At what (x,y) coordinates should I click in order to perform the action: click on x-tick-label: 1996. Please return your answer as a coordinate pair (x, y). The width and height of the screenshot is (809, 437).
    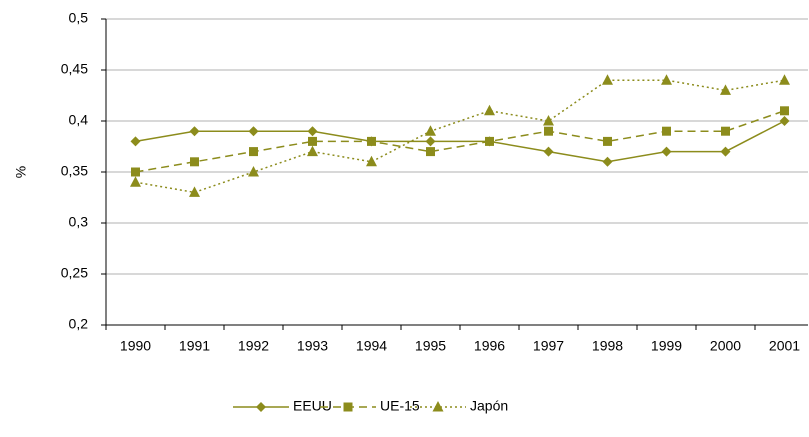
    Looking at the image, I should click on (489, 346).